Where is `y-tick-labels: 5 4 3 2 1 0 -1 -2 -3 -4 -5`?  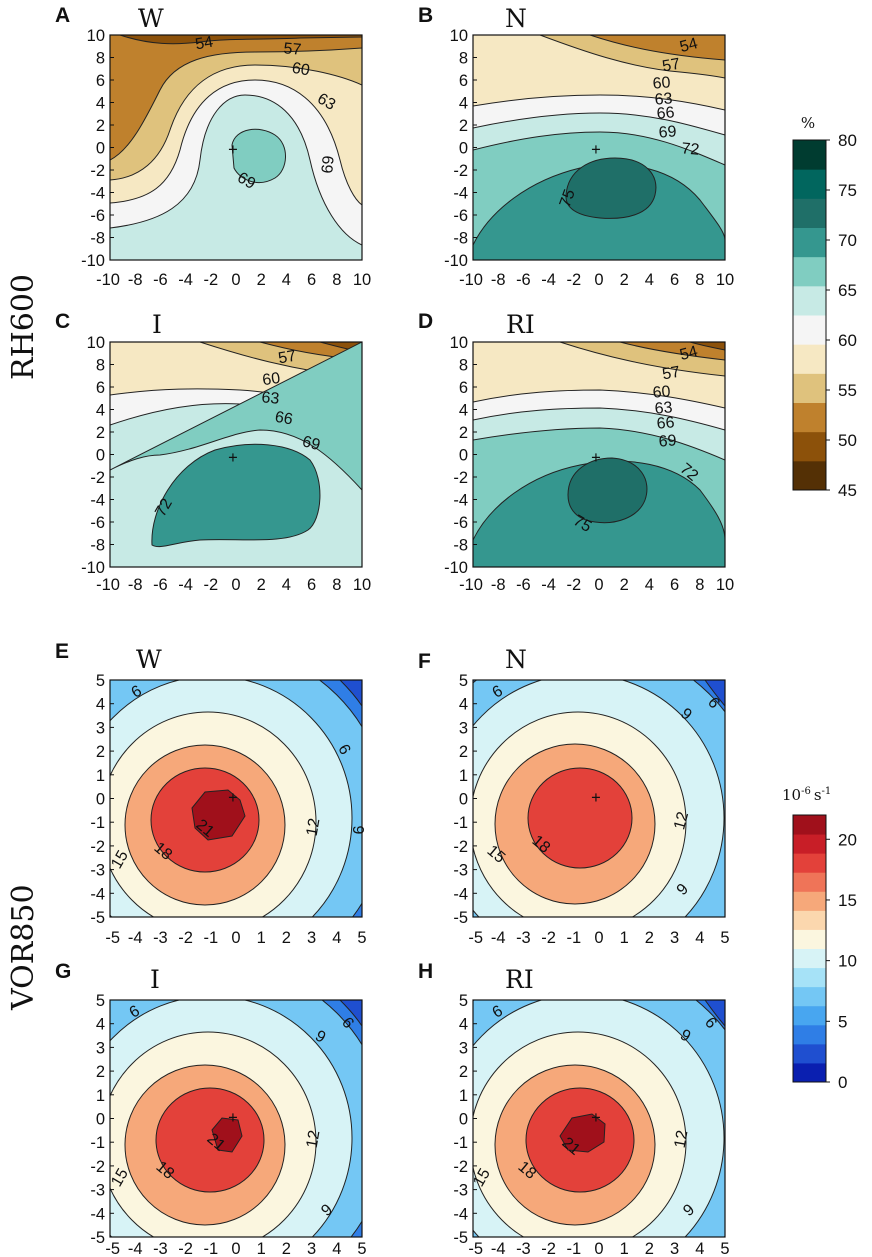
y-tick-labels: 5 4 3 2 1 0 -1 -2 -3 -4 -5 is located at coordinates (465, 1119).